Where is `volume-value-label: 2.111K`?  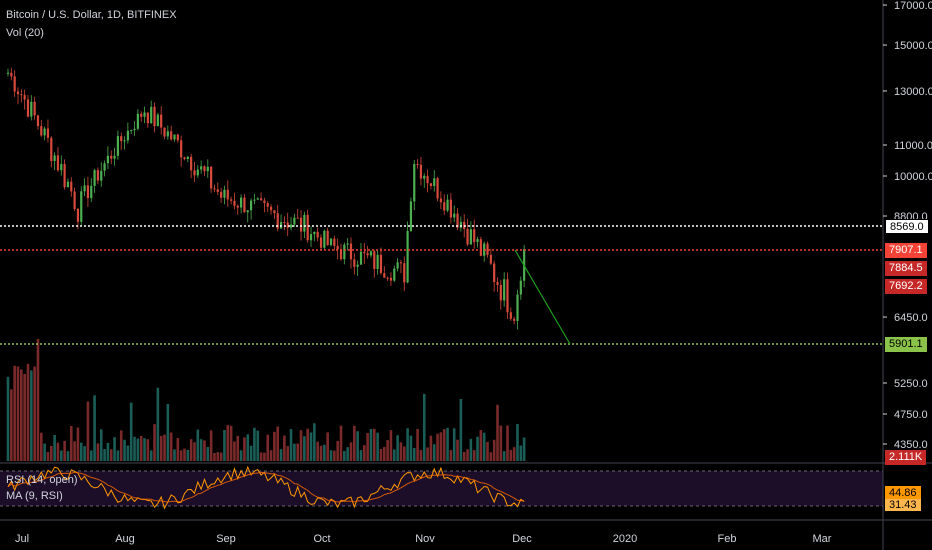
volume-value-label: 2.111K is located at coordinates (906, 457).